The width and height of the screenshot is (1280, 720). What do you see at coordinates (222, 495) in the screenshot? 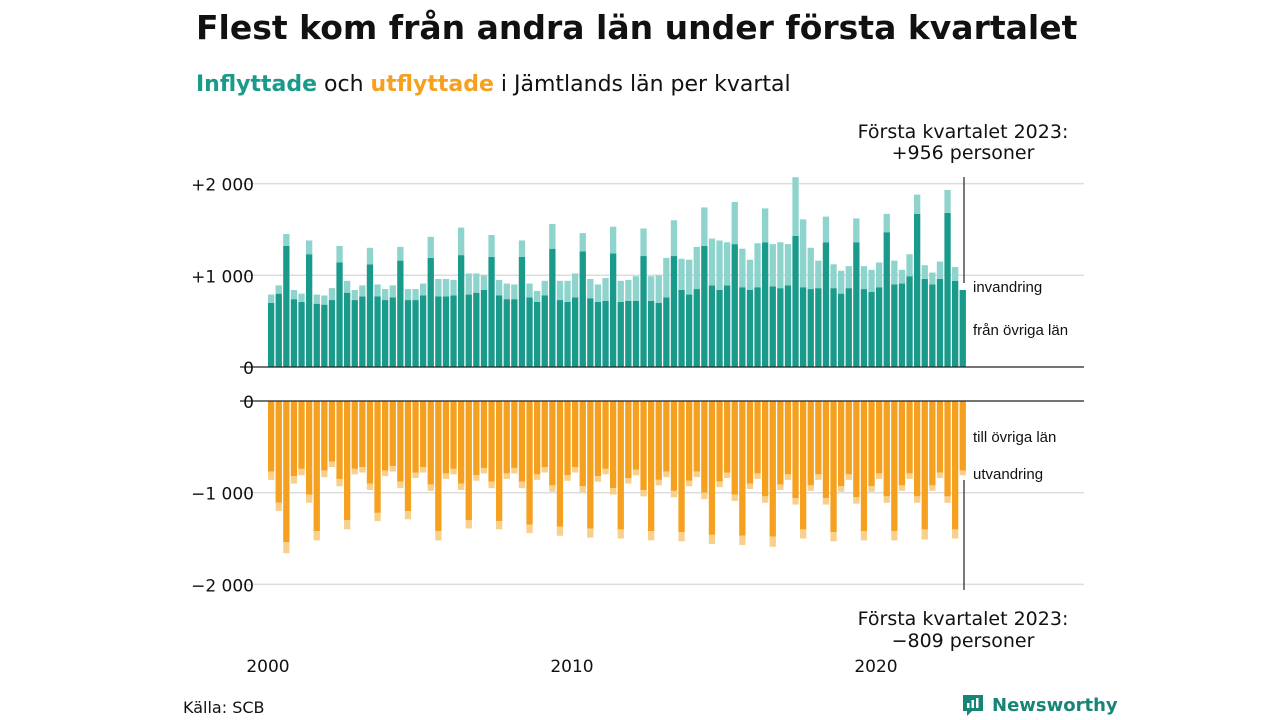
I see `y-tick-label-bottom: −1 000` at bounding box center [222, 495].